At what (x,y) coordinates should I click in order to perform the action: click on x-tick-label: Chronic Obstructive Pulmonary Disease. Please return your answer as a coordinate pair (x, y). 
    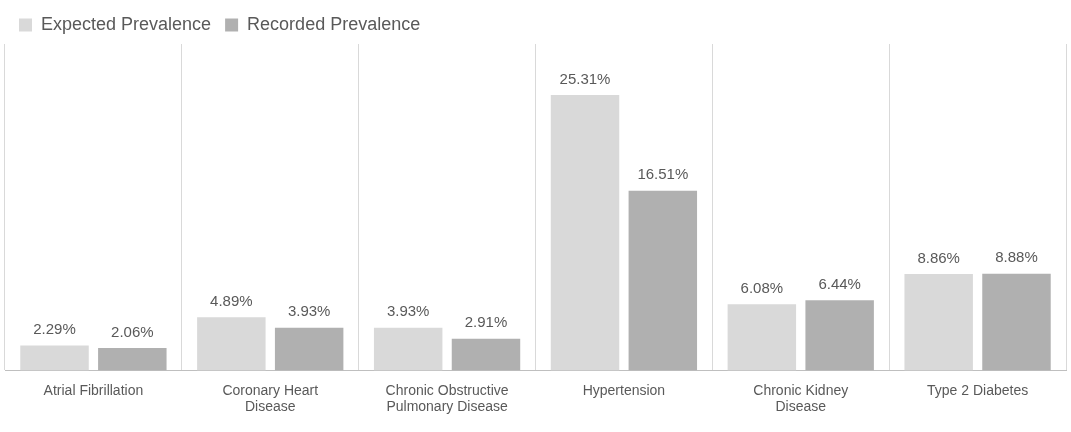
    Looking at the image, I should click on (447, 398).